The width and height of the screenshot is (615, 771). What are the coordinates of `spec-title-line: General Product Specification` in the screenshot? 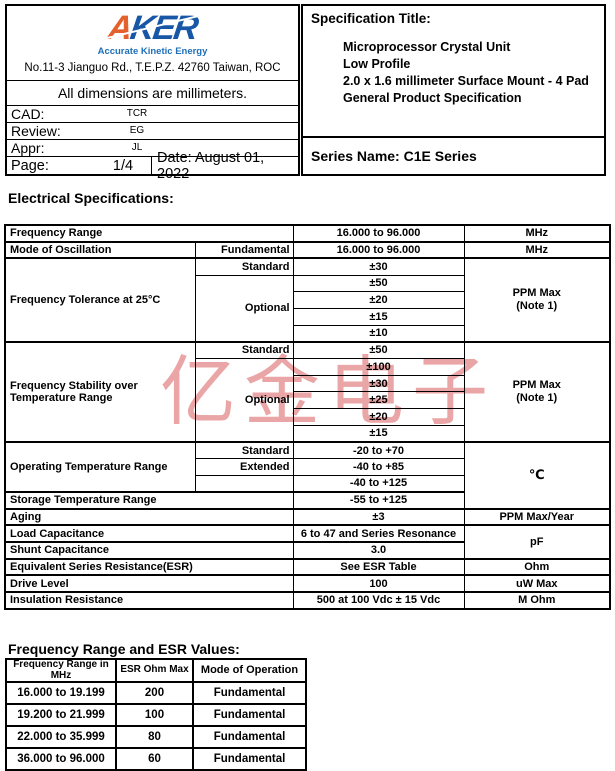 It's located at (432, 98).